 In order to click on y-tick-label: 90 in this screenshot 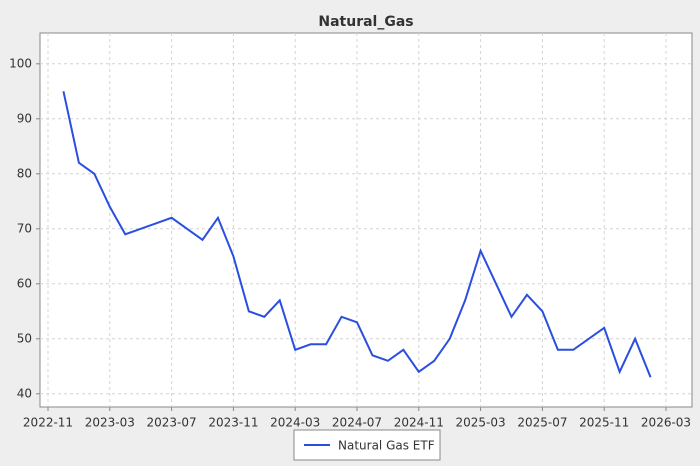, I will do `click(24, 118)`.